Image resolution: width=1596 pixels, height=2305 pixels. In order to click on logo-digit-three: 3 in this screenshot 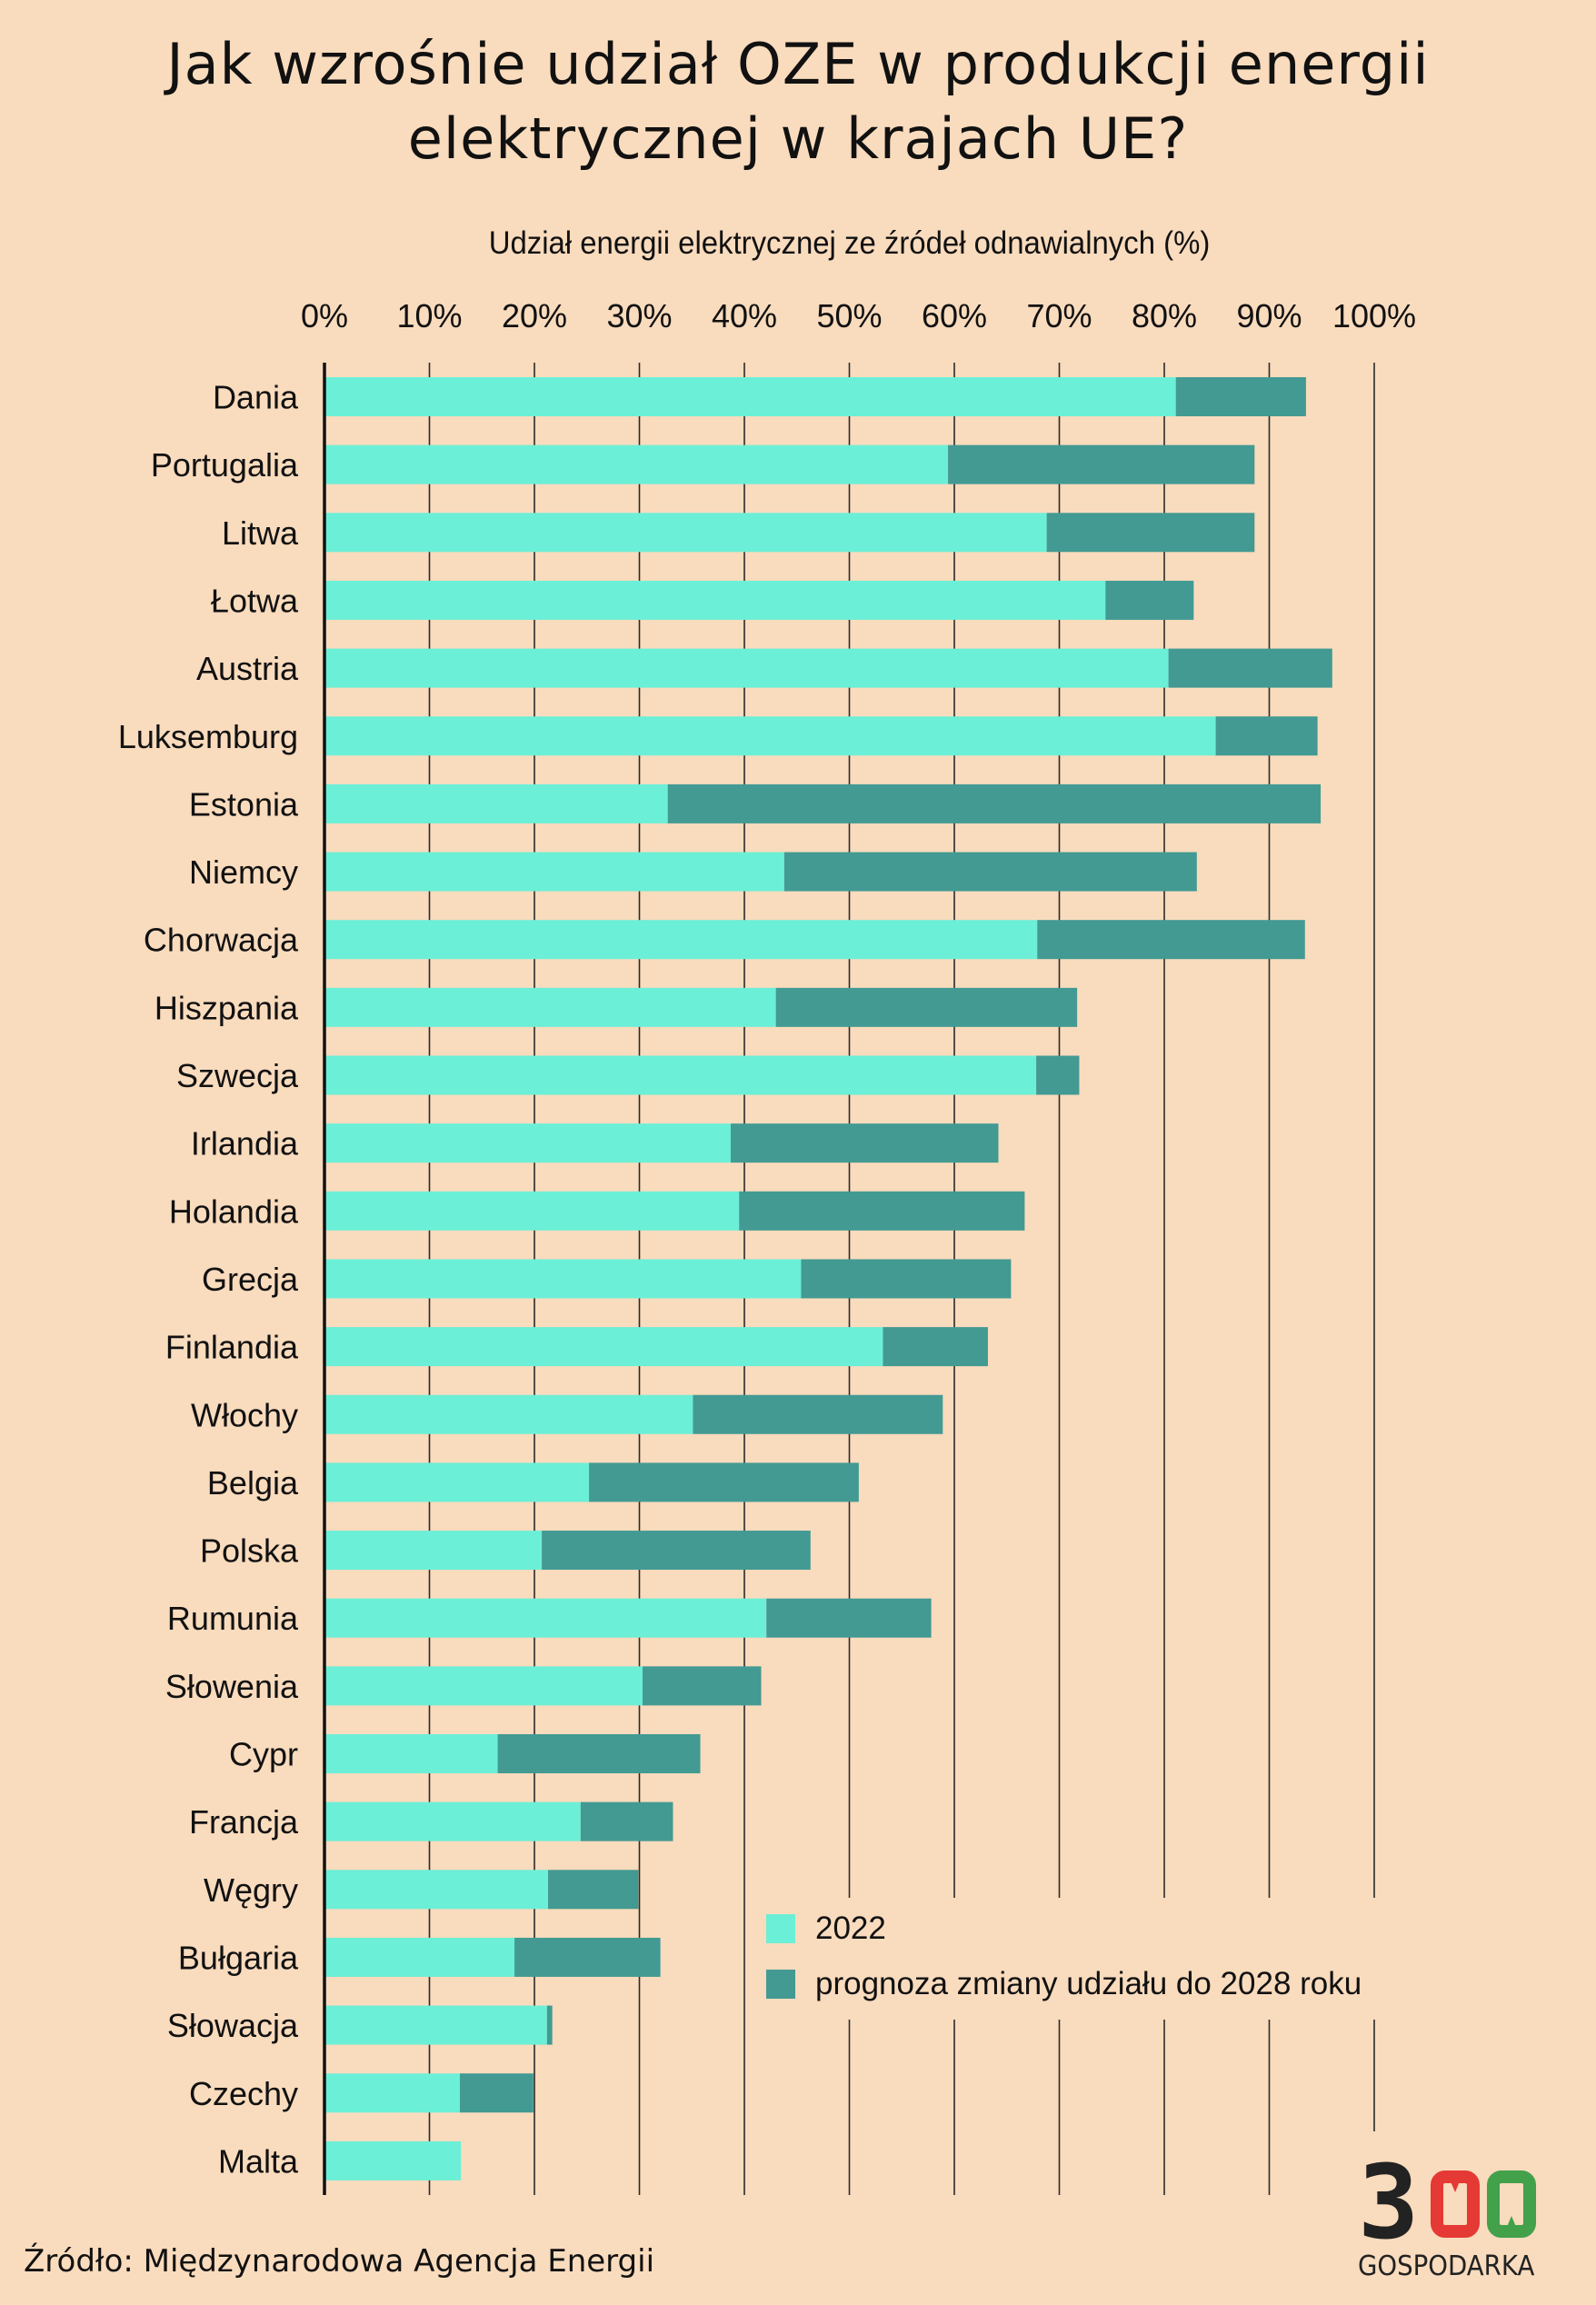, I will do `click(1389, 2203)`.